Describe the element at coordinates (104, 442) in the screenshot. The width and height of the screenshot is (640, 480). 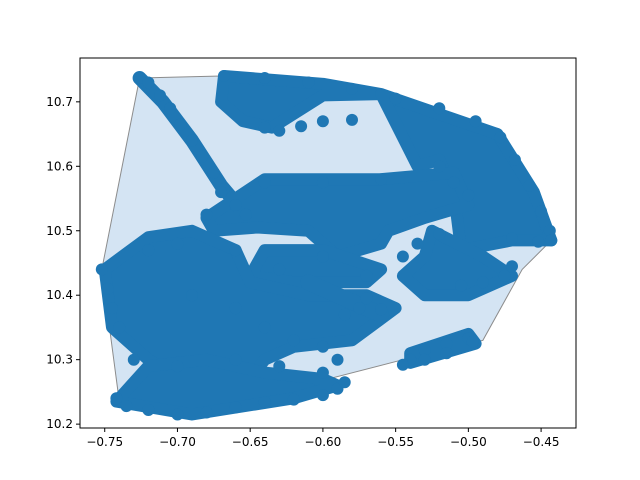
I see `x-tick-label-0: −0.75` at that location.